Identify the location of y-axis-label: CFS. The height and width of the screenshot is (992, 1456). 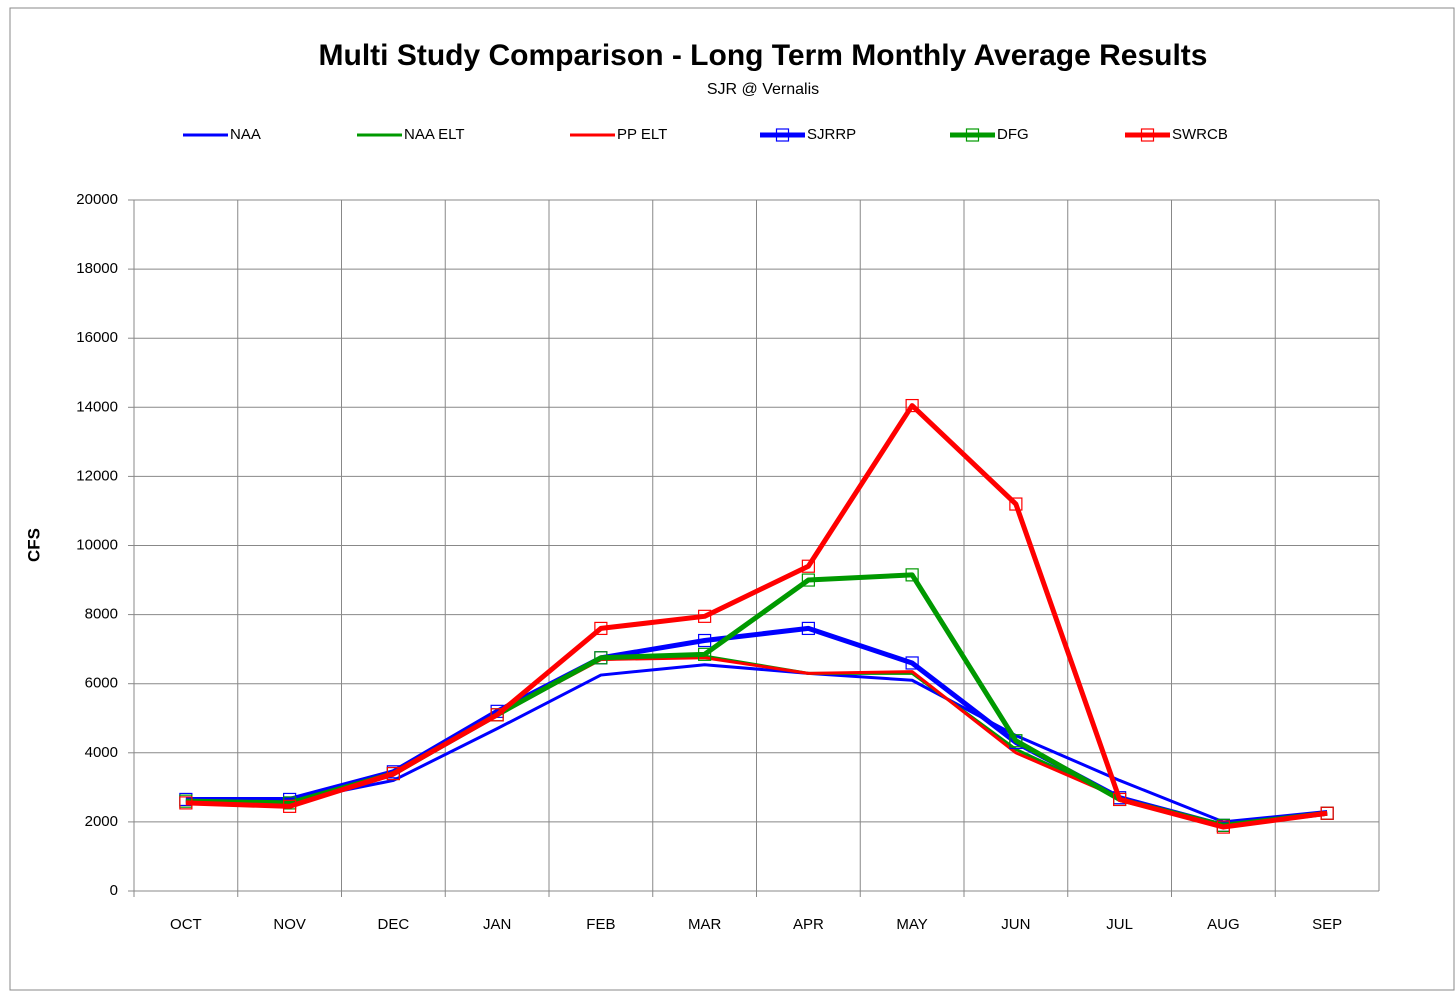
(33, 545).